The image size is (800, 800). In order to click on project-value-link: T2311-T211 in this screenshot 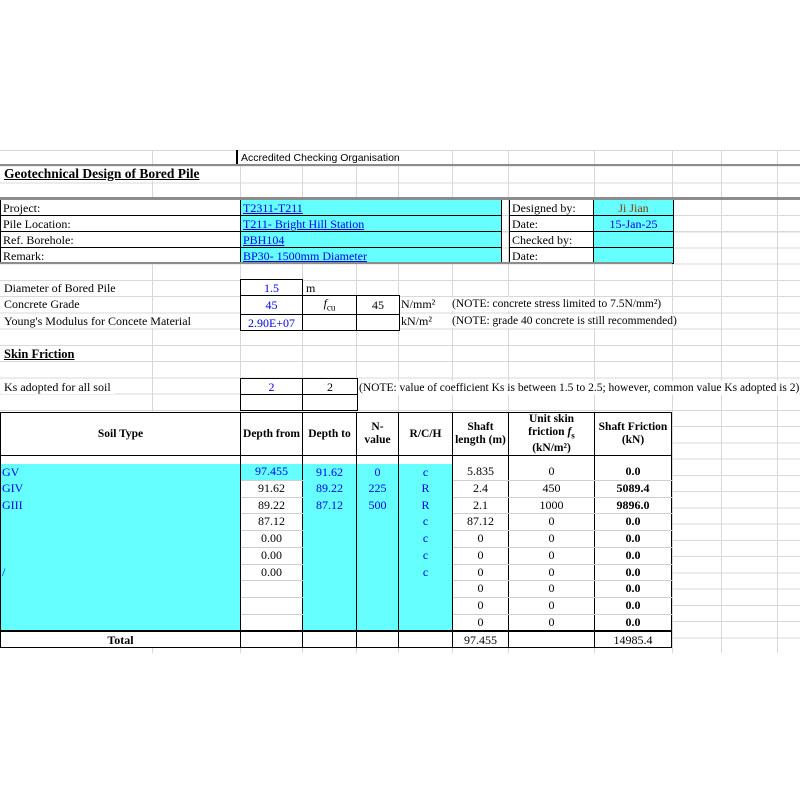, I will do `click(273, 207)`.